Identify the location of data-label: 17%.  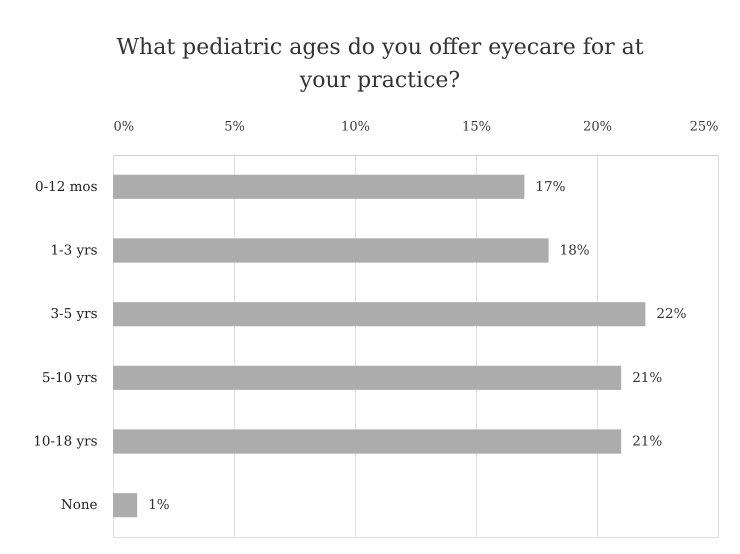
(550, 186).